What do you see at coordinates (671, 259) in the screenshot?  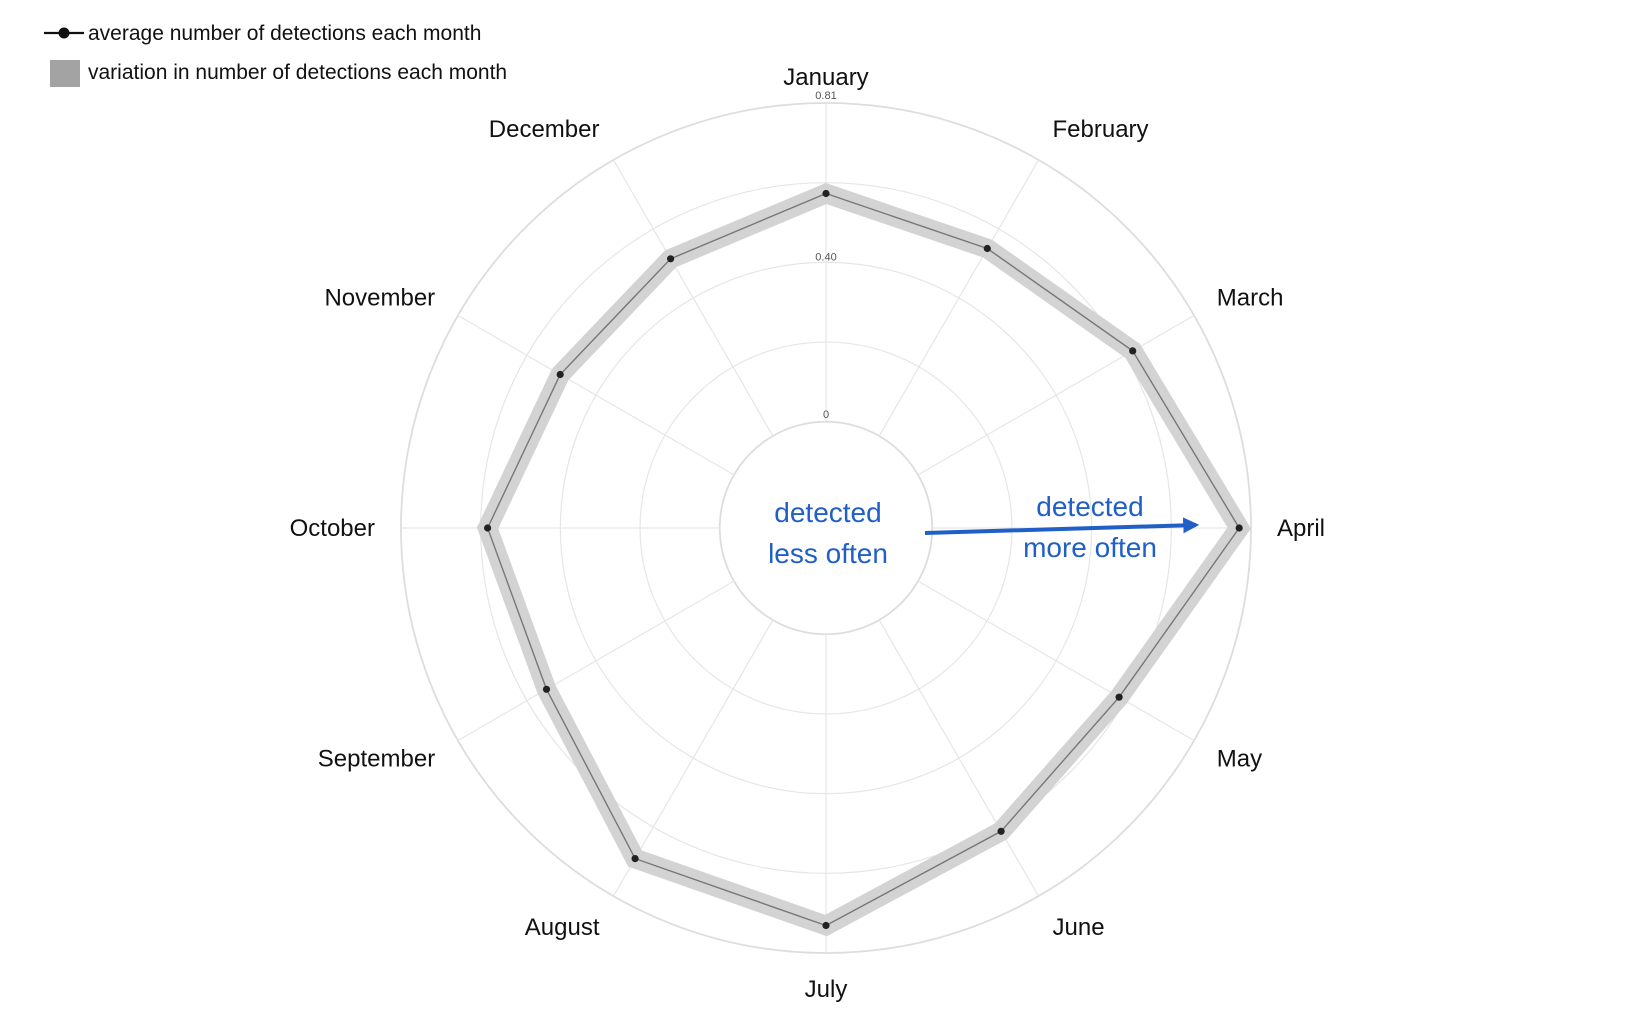 I see `data-point-december` at bounding box center [671, 259].